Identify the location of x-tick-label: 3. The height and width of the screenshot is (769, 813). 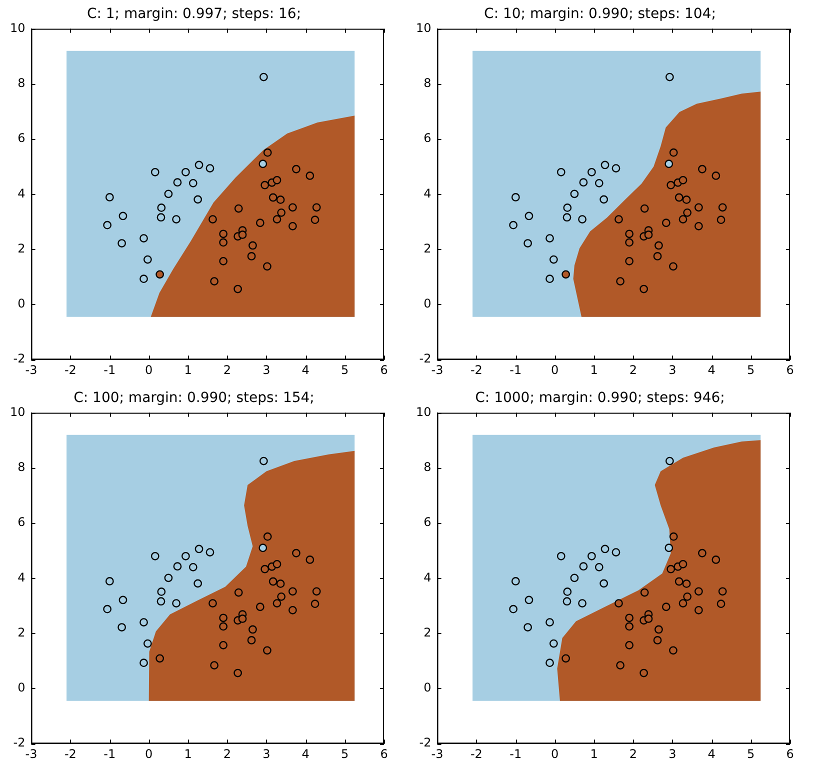
(672, 753).